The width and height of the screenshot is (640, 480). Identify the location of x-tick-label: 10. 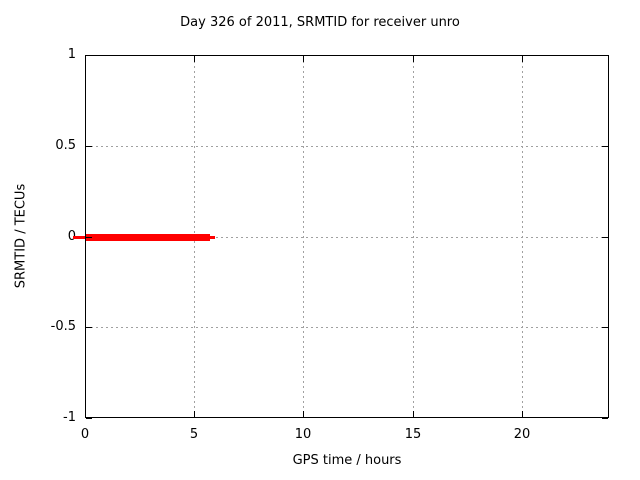
(303, 434).